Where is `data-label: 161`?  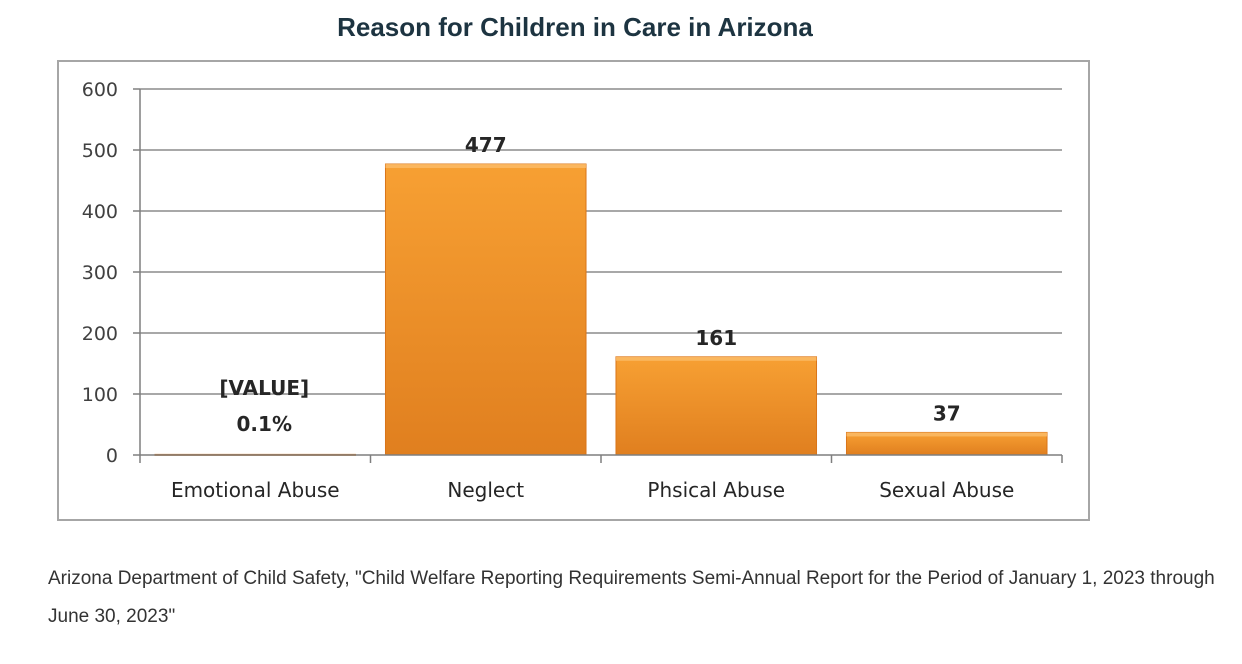 data-label: 161 is located at coordinates (716, 338).